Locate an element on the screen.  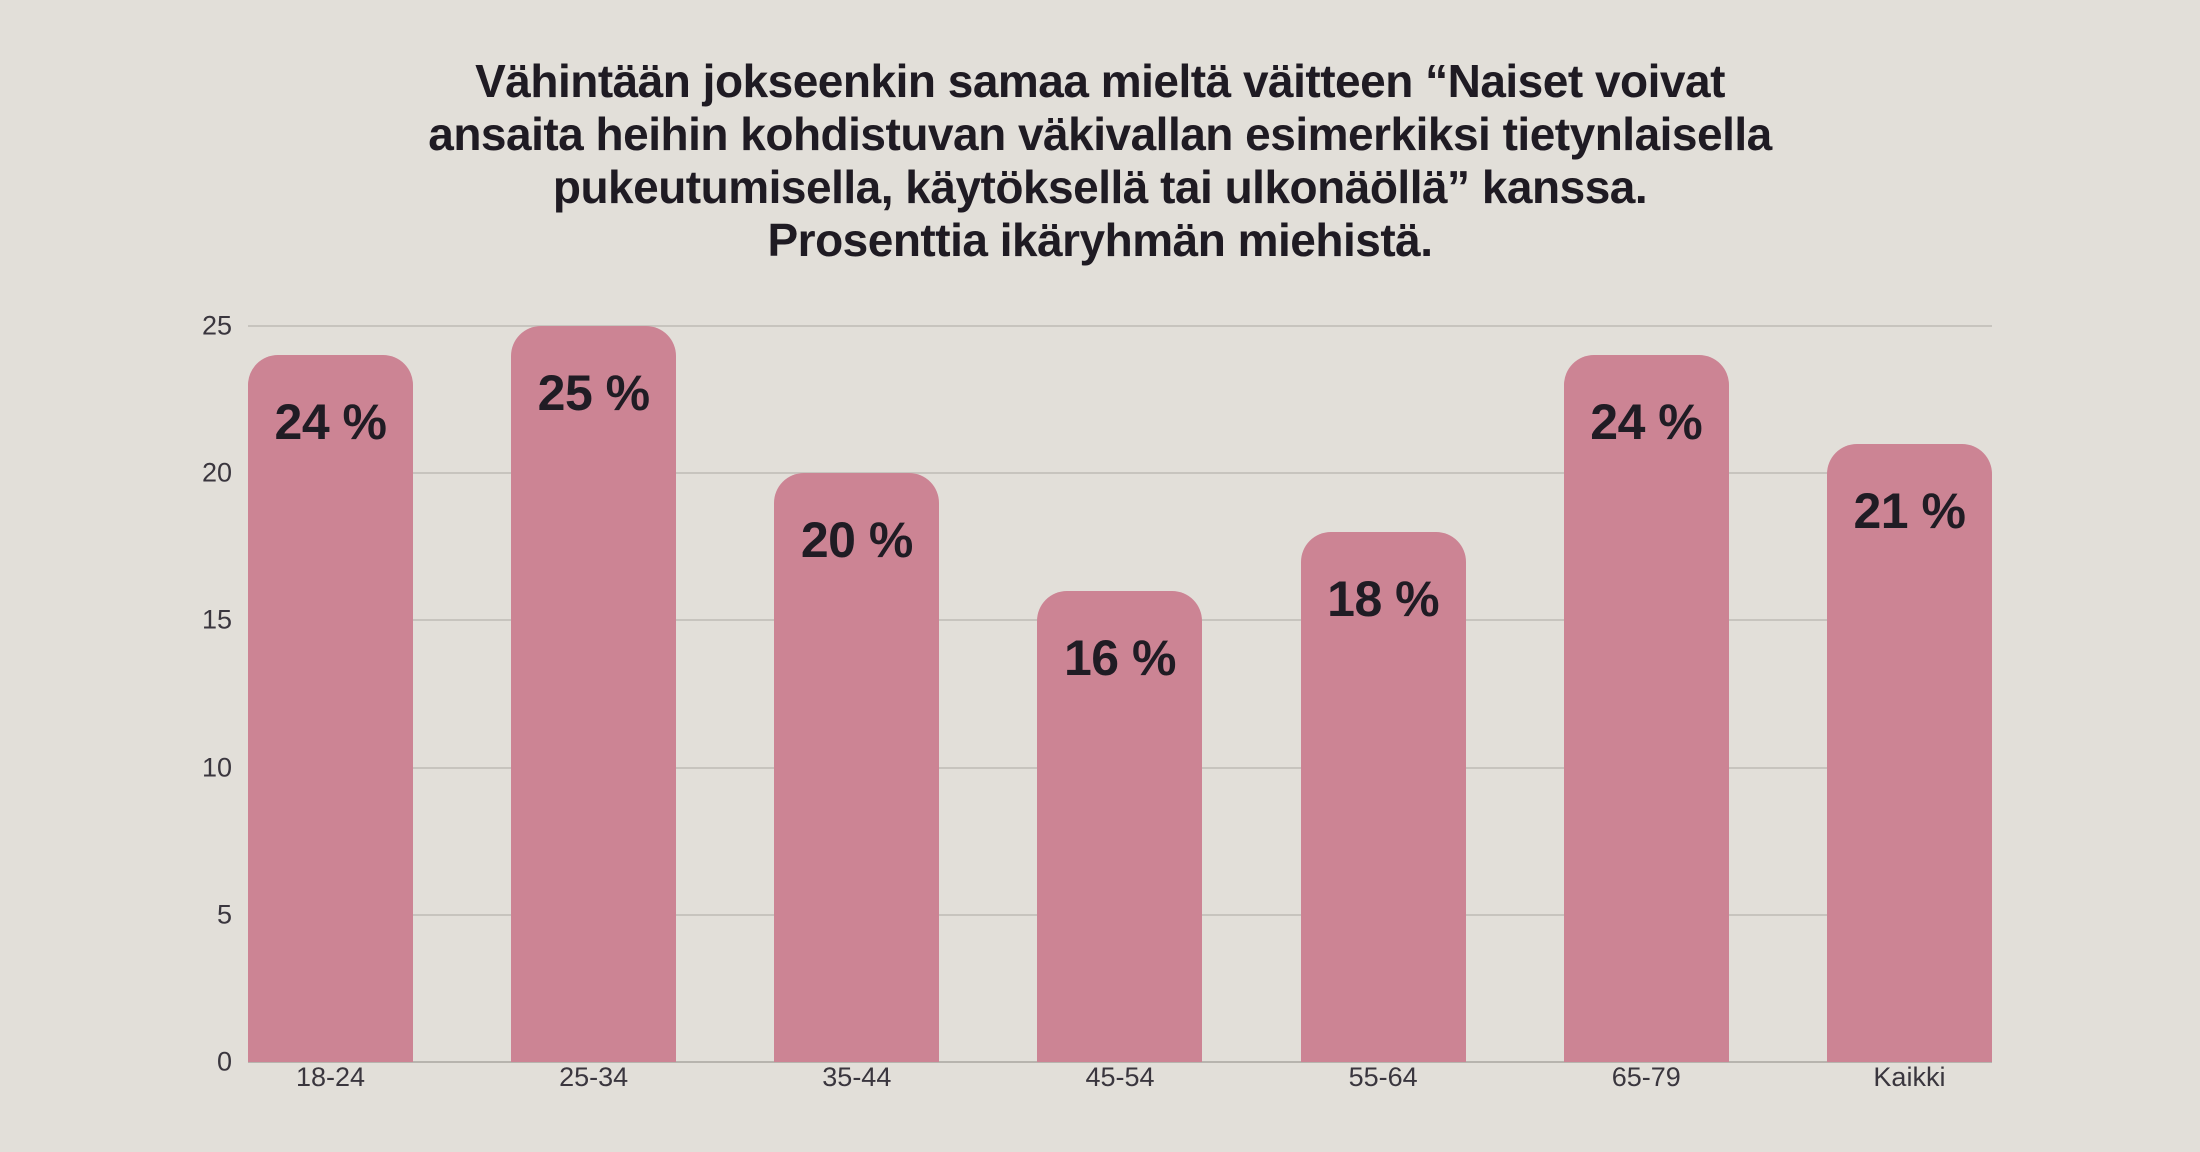
y-axis: 0 5 10 15 20 25 is located at coordinates (171, 693).